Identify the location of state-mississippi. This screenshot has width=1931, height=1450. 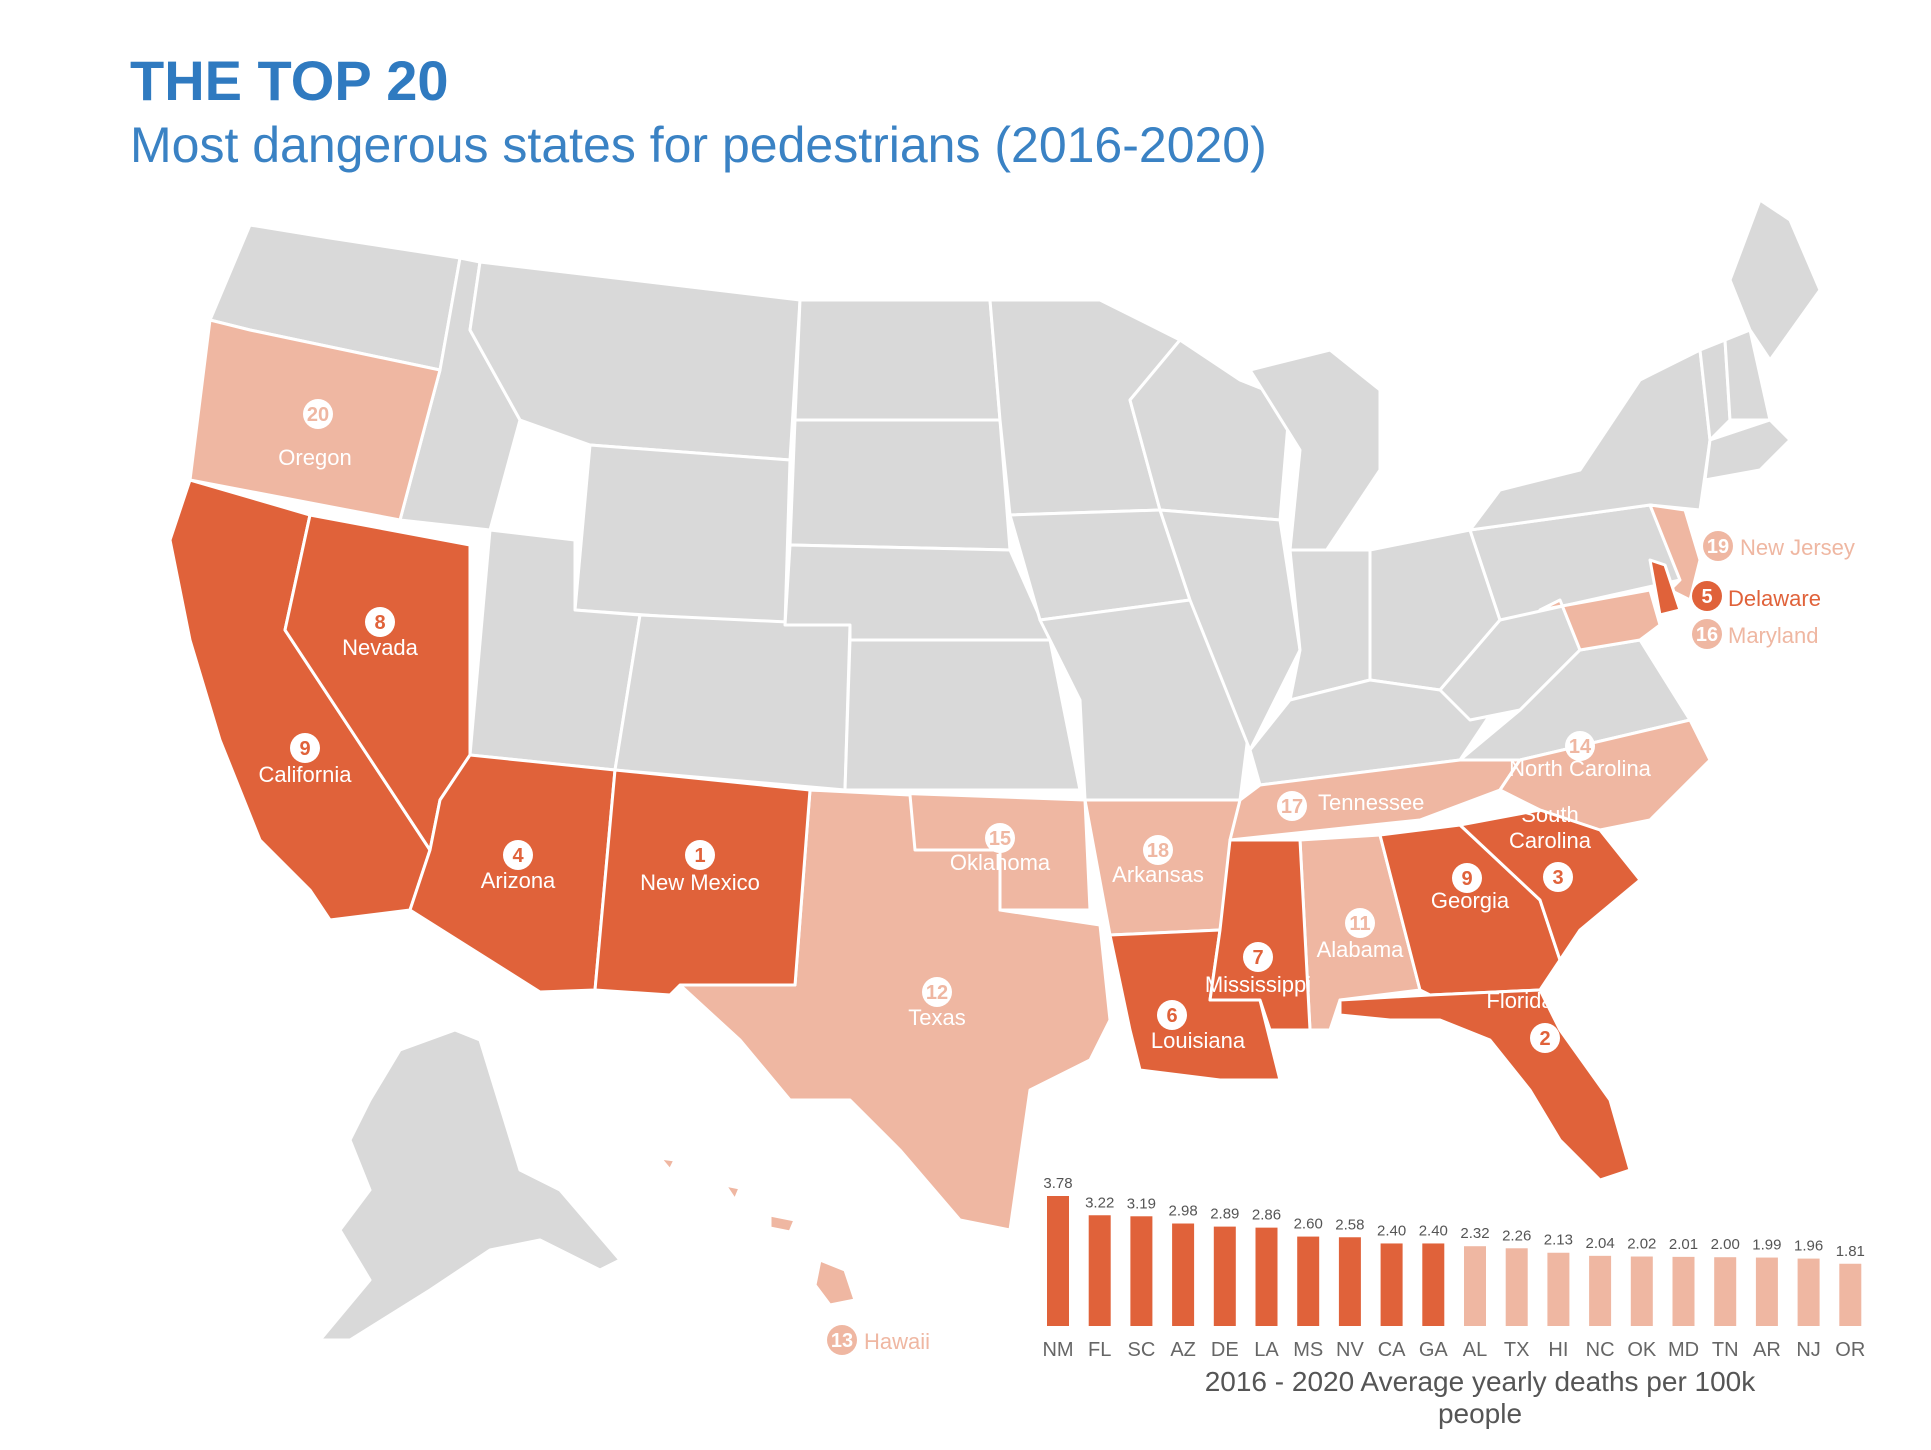
(1260, 935).